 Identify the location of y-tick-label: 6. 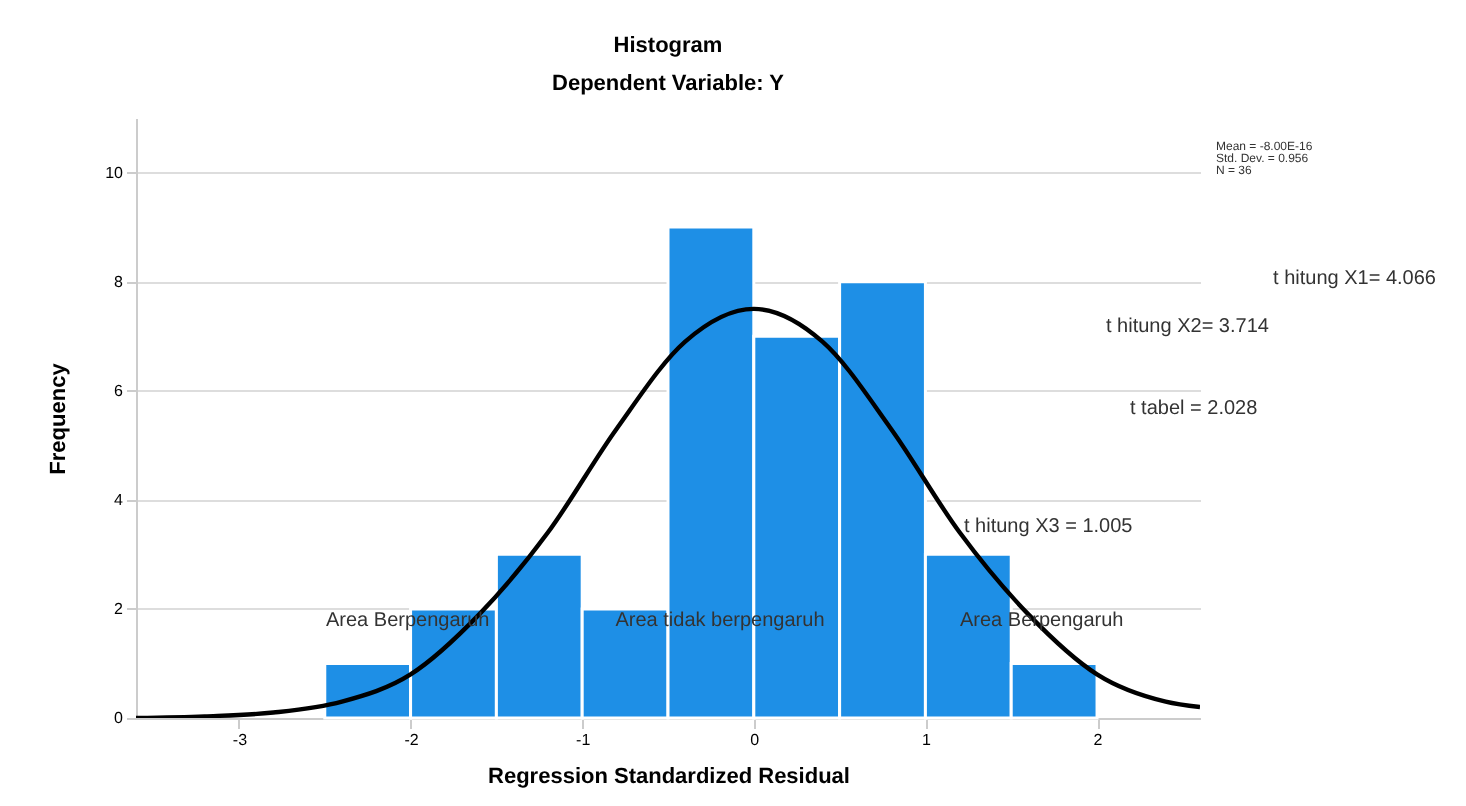
(119, 390).